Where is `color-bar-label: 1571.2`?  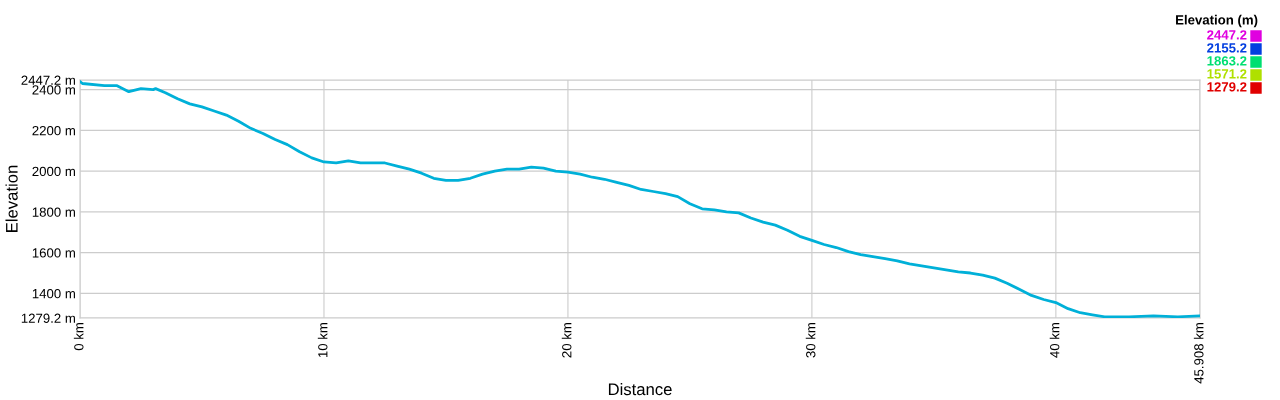
color-bar-label: 1571.2 is located at coordinates (1227, 74).